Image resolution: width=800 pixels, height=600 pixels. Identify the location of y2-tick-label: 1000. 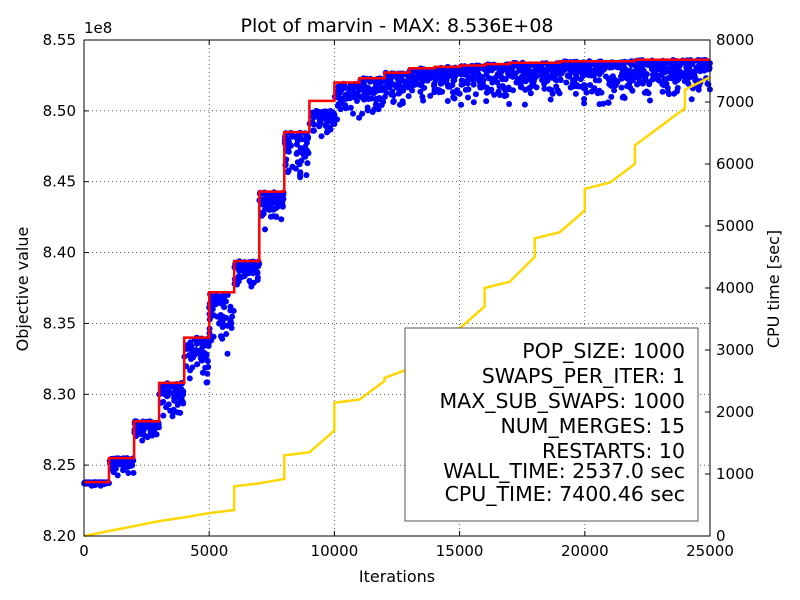
(735, 474).